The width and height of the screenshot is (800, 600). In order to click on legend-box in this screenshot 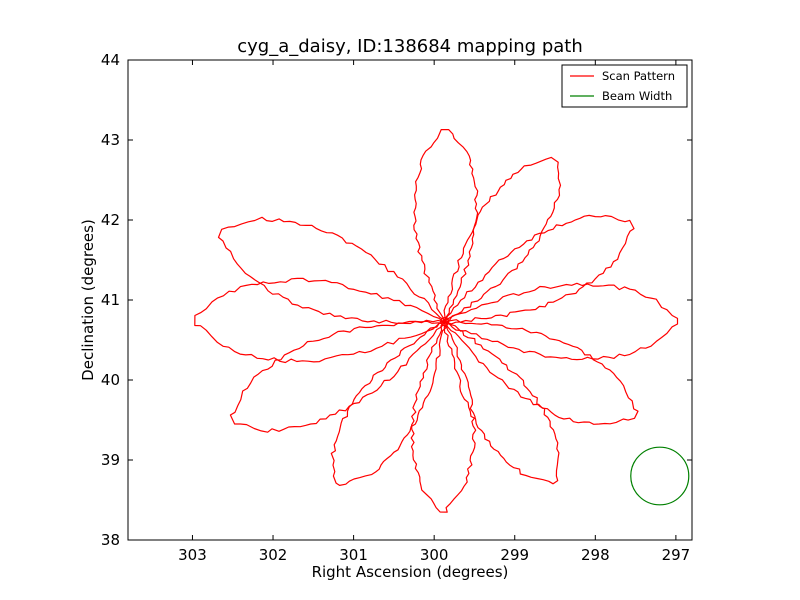, I will do `click(624, 86)`.